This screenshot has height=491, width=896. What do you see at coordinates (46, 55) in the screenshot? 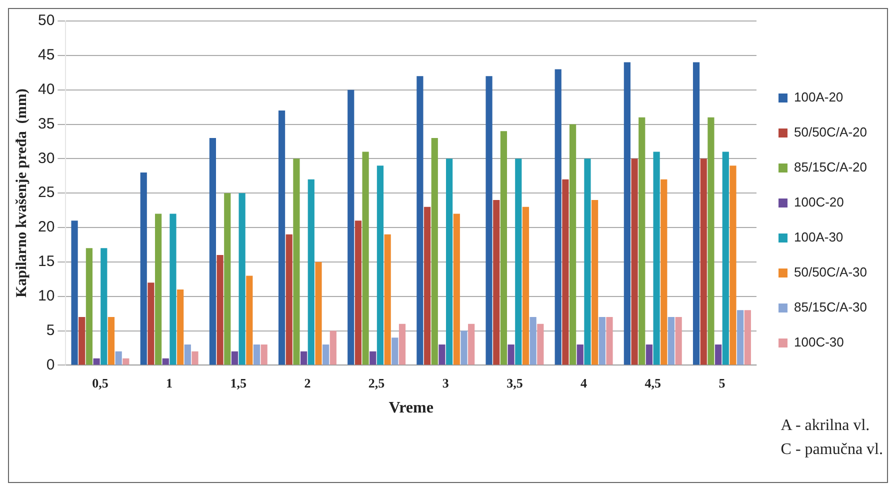
I see `y-tick-label: 45` at bounding box center [46, 55].